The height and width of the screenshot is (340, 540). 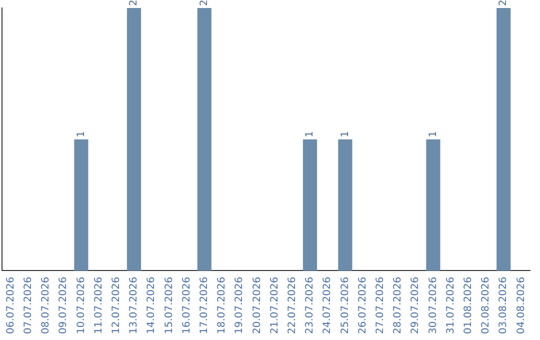 I want to click on x-tick-label: 29.07.2026, so click(x=416, y=305).